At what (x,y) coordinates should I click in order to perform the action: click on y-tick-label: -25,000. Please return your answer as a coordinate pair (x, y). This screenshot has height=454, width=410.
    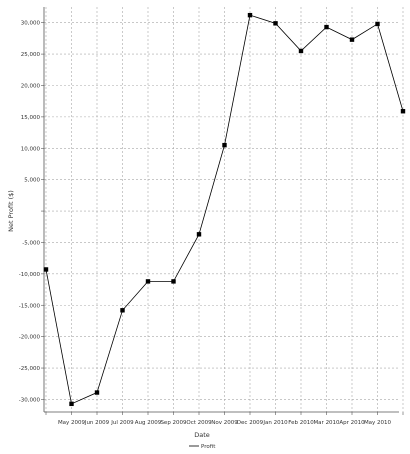
    Looking at the image, I should click on (30, 369).